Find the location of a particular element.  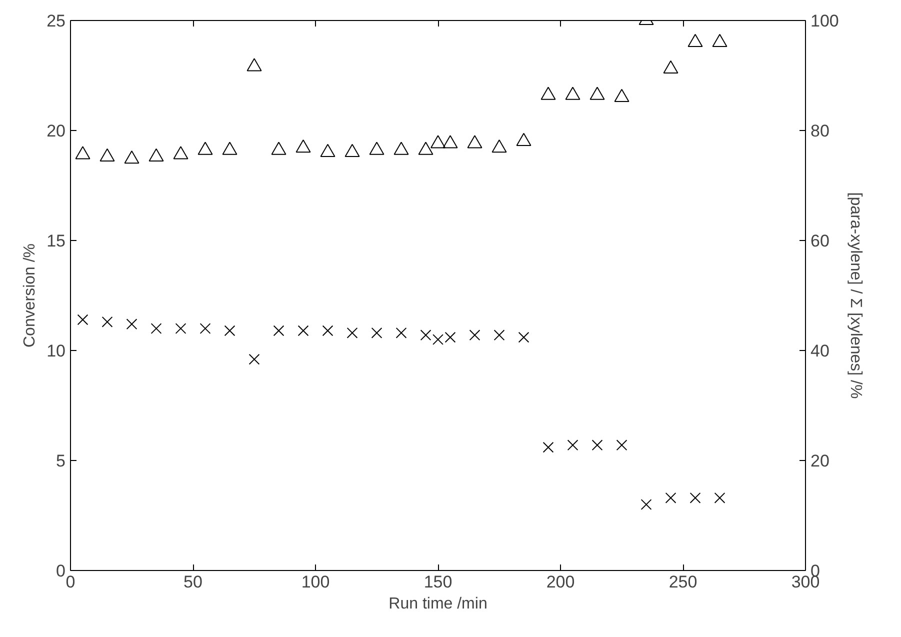

y2-tick-label: 80 is located at coordinates (820, 131).